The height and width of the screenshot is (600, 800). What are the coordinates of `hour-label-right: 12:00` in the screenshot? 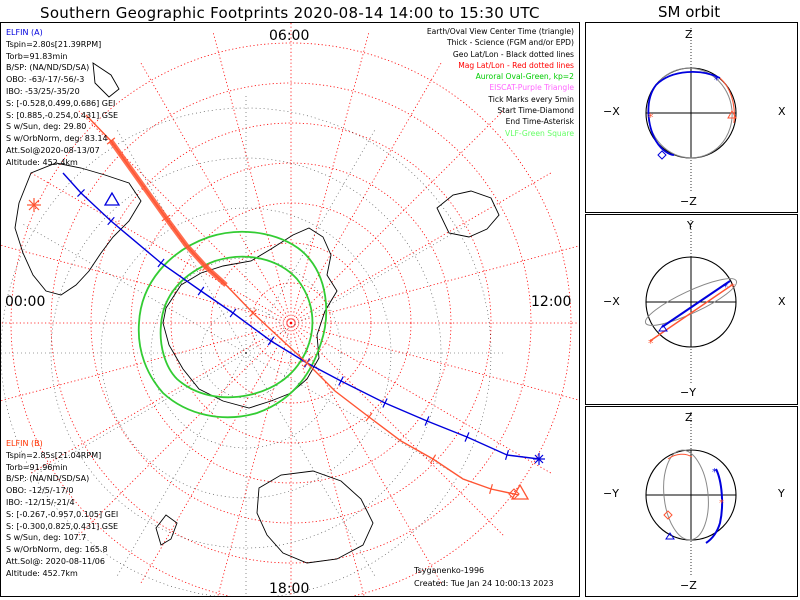 It's located at (551, 302).